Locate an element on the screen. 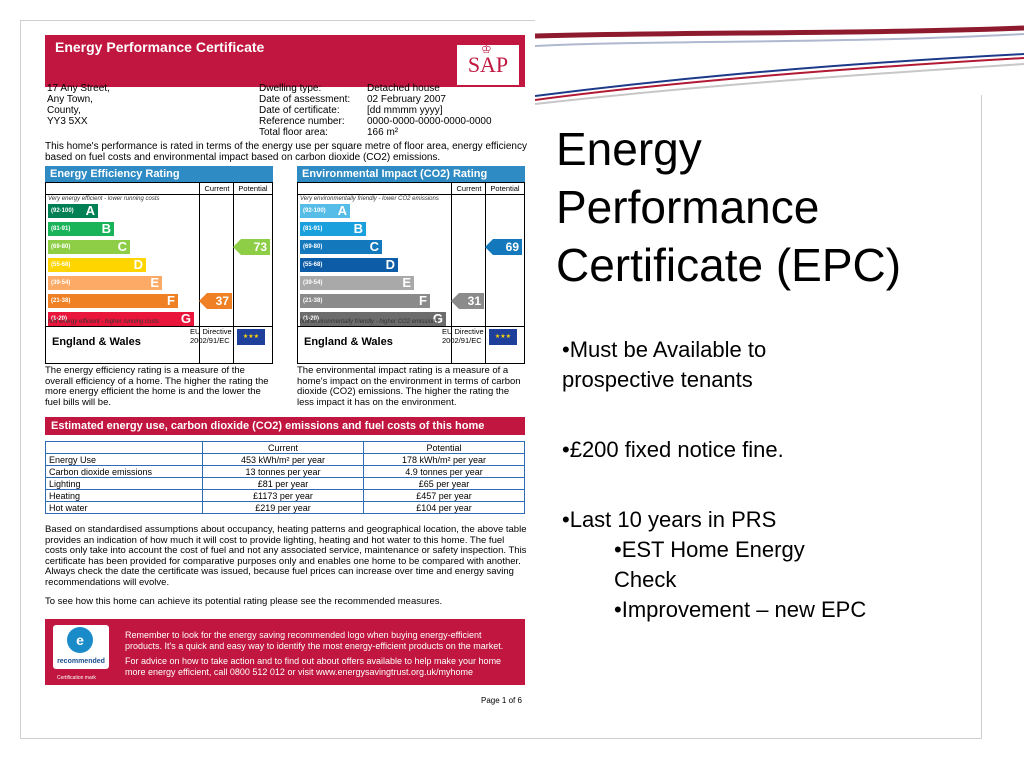 This screenshot has height=768, width=1024. slide-title: Energy Performance Certificate (EPC) is located at coordinates (756, 207).